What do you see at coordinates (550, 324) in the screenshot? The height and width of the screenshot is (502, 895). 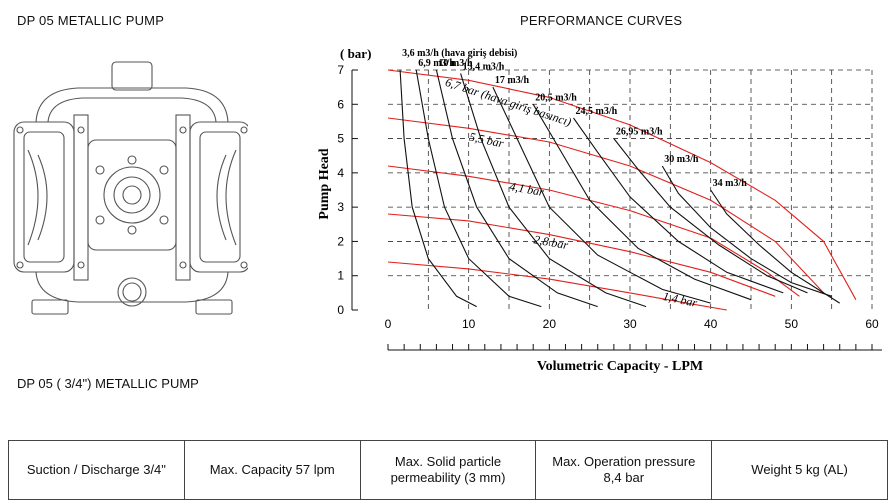 I see `x-tick-label: 20` at bounding box center [550, 324].